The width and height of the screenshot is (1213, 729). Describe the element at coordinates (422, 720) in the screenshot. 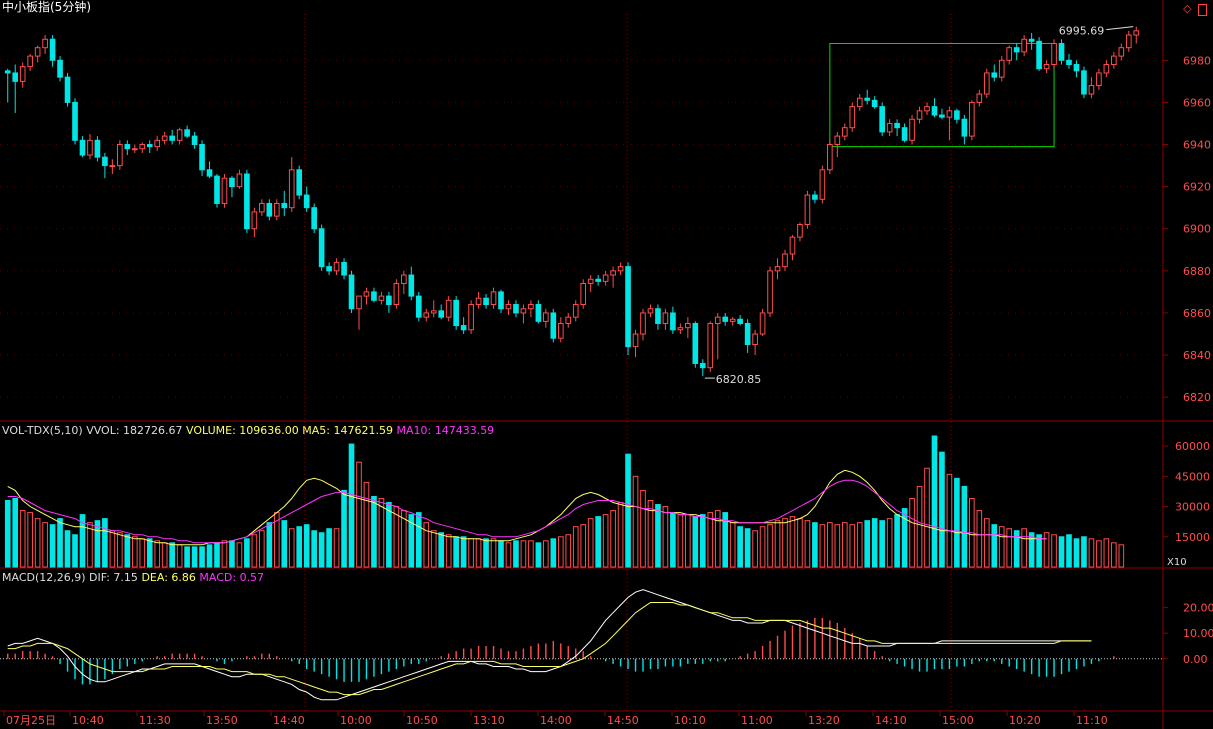

I see `x-axis-label: 10:50` at that location.